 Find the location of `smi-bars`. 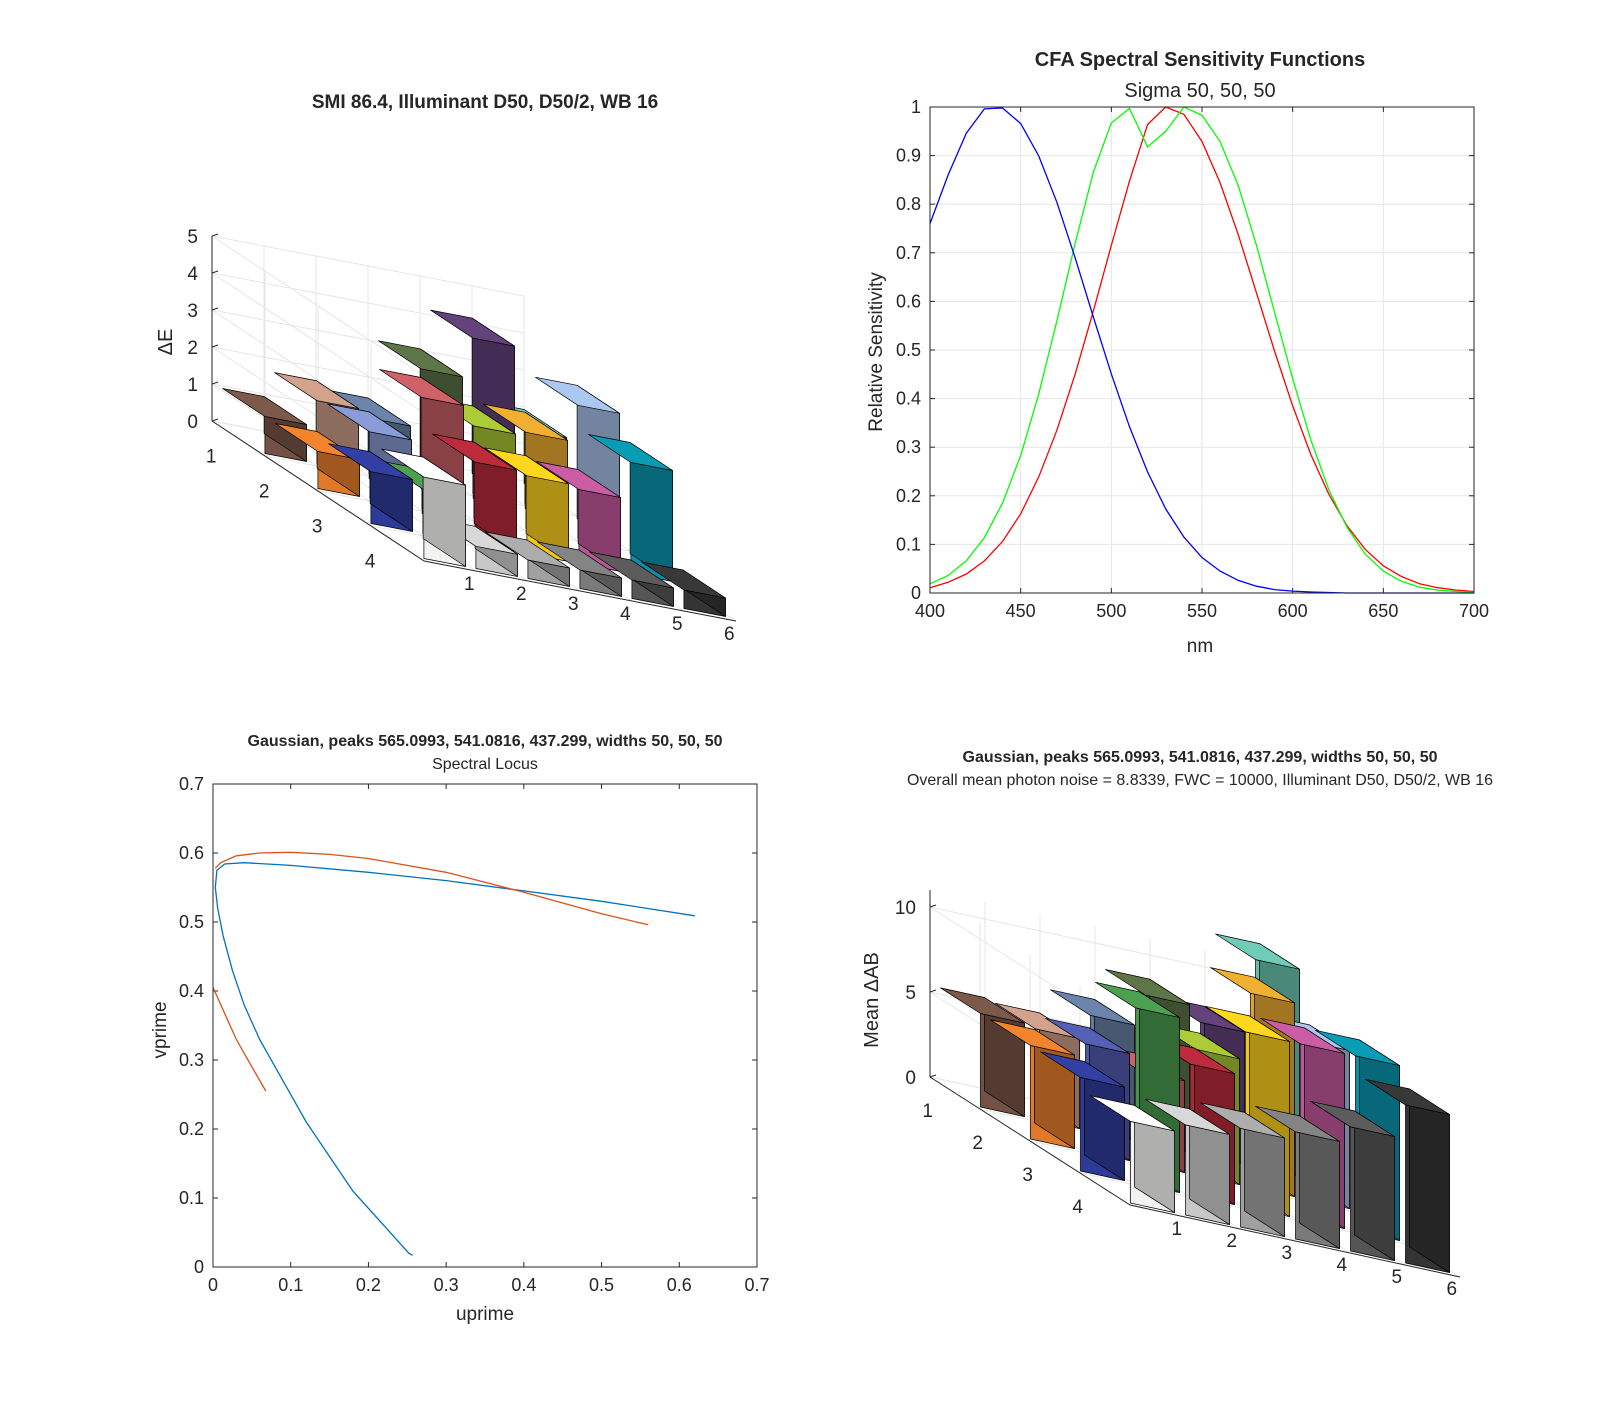

smi-bars is located at coordinates (474, 463).